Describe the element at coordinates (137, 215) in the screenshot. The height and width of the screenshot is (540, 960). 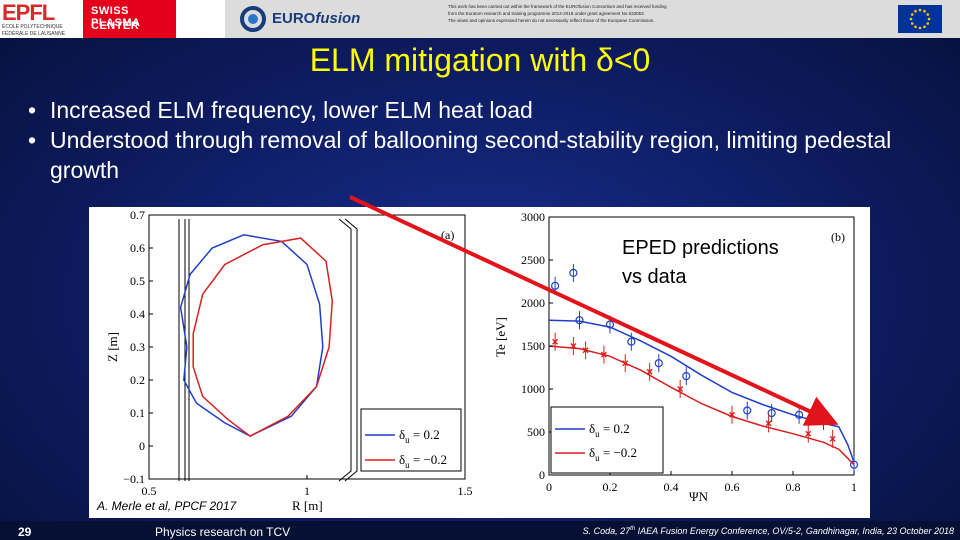
I see `panel-a-ytick-label: 0.7` at that location.